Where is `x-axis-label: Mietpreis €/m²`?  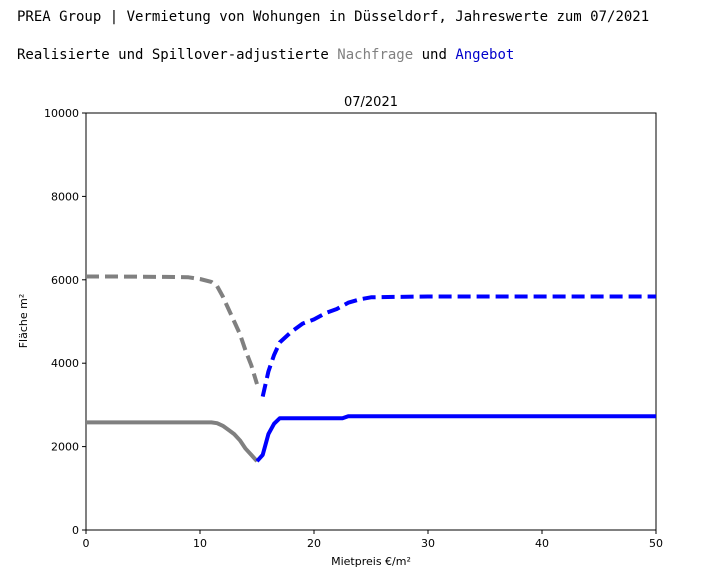
x-axis-label: Mietpreis €/m² is located at coordinates (371, 561).